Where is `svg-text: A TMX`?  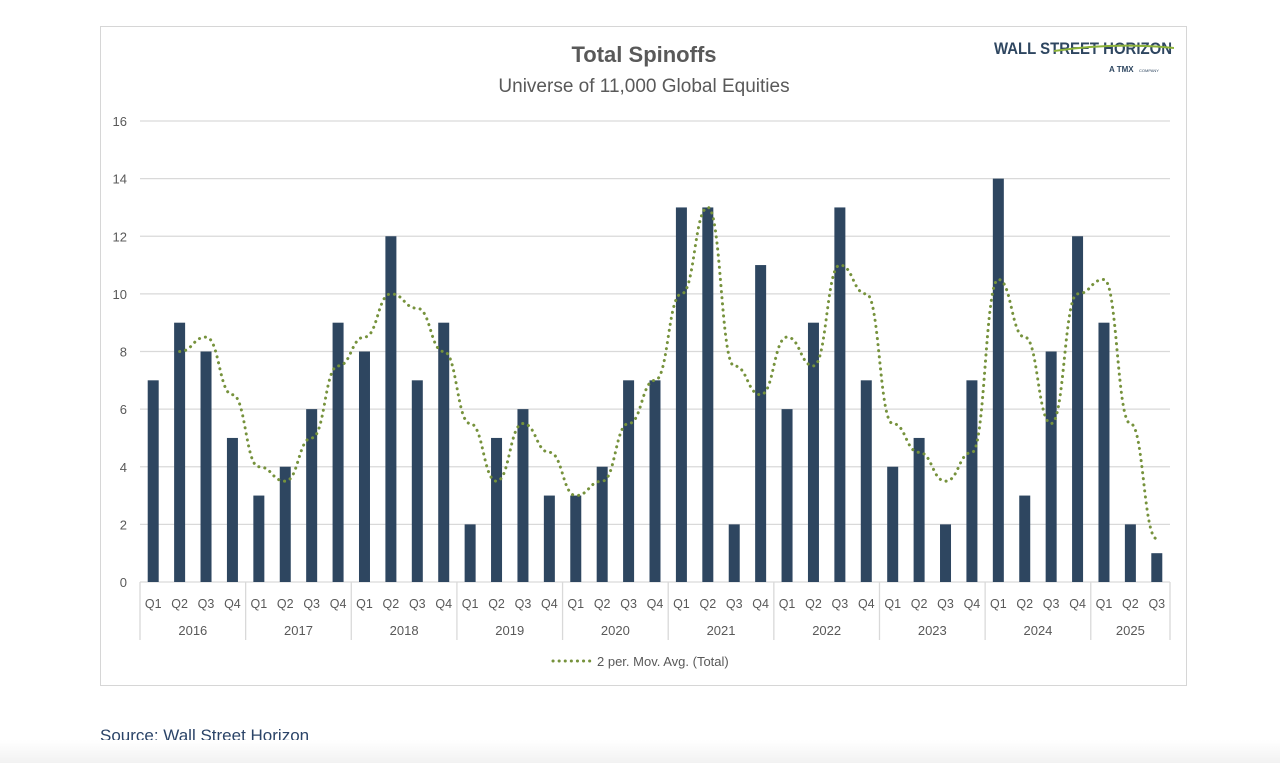
svg-text: A TMX is located at coordinates (1121, 69).